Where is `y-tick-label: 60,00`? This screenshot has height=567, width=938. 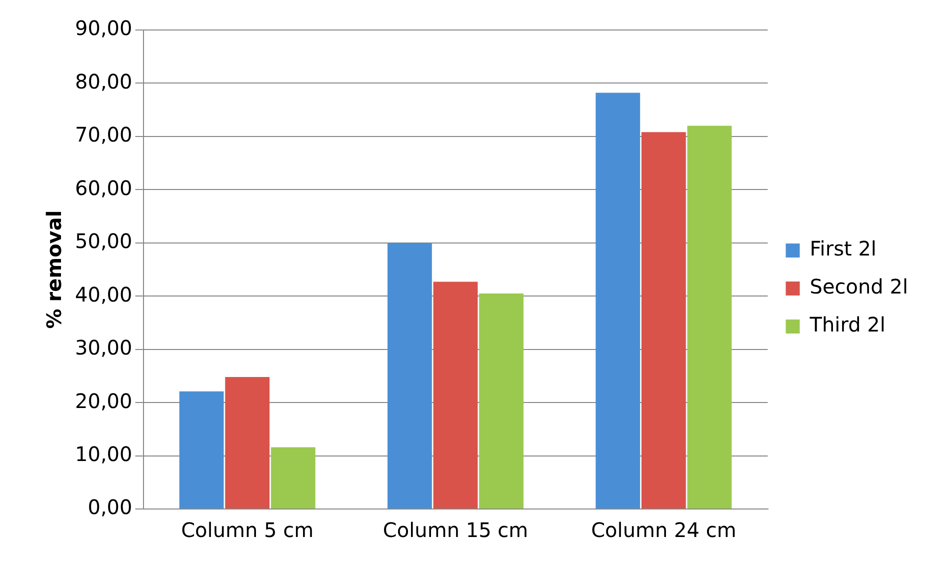
y-tick-label: 60,00 is located at coordinates (103, 188).